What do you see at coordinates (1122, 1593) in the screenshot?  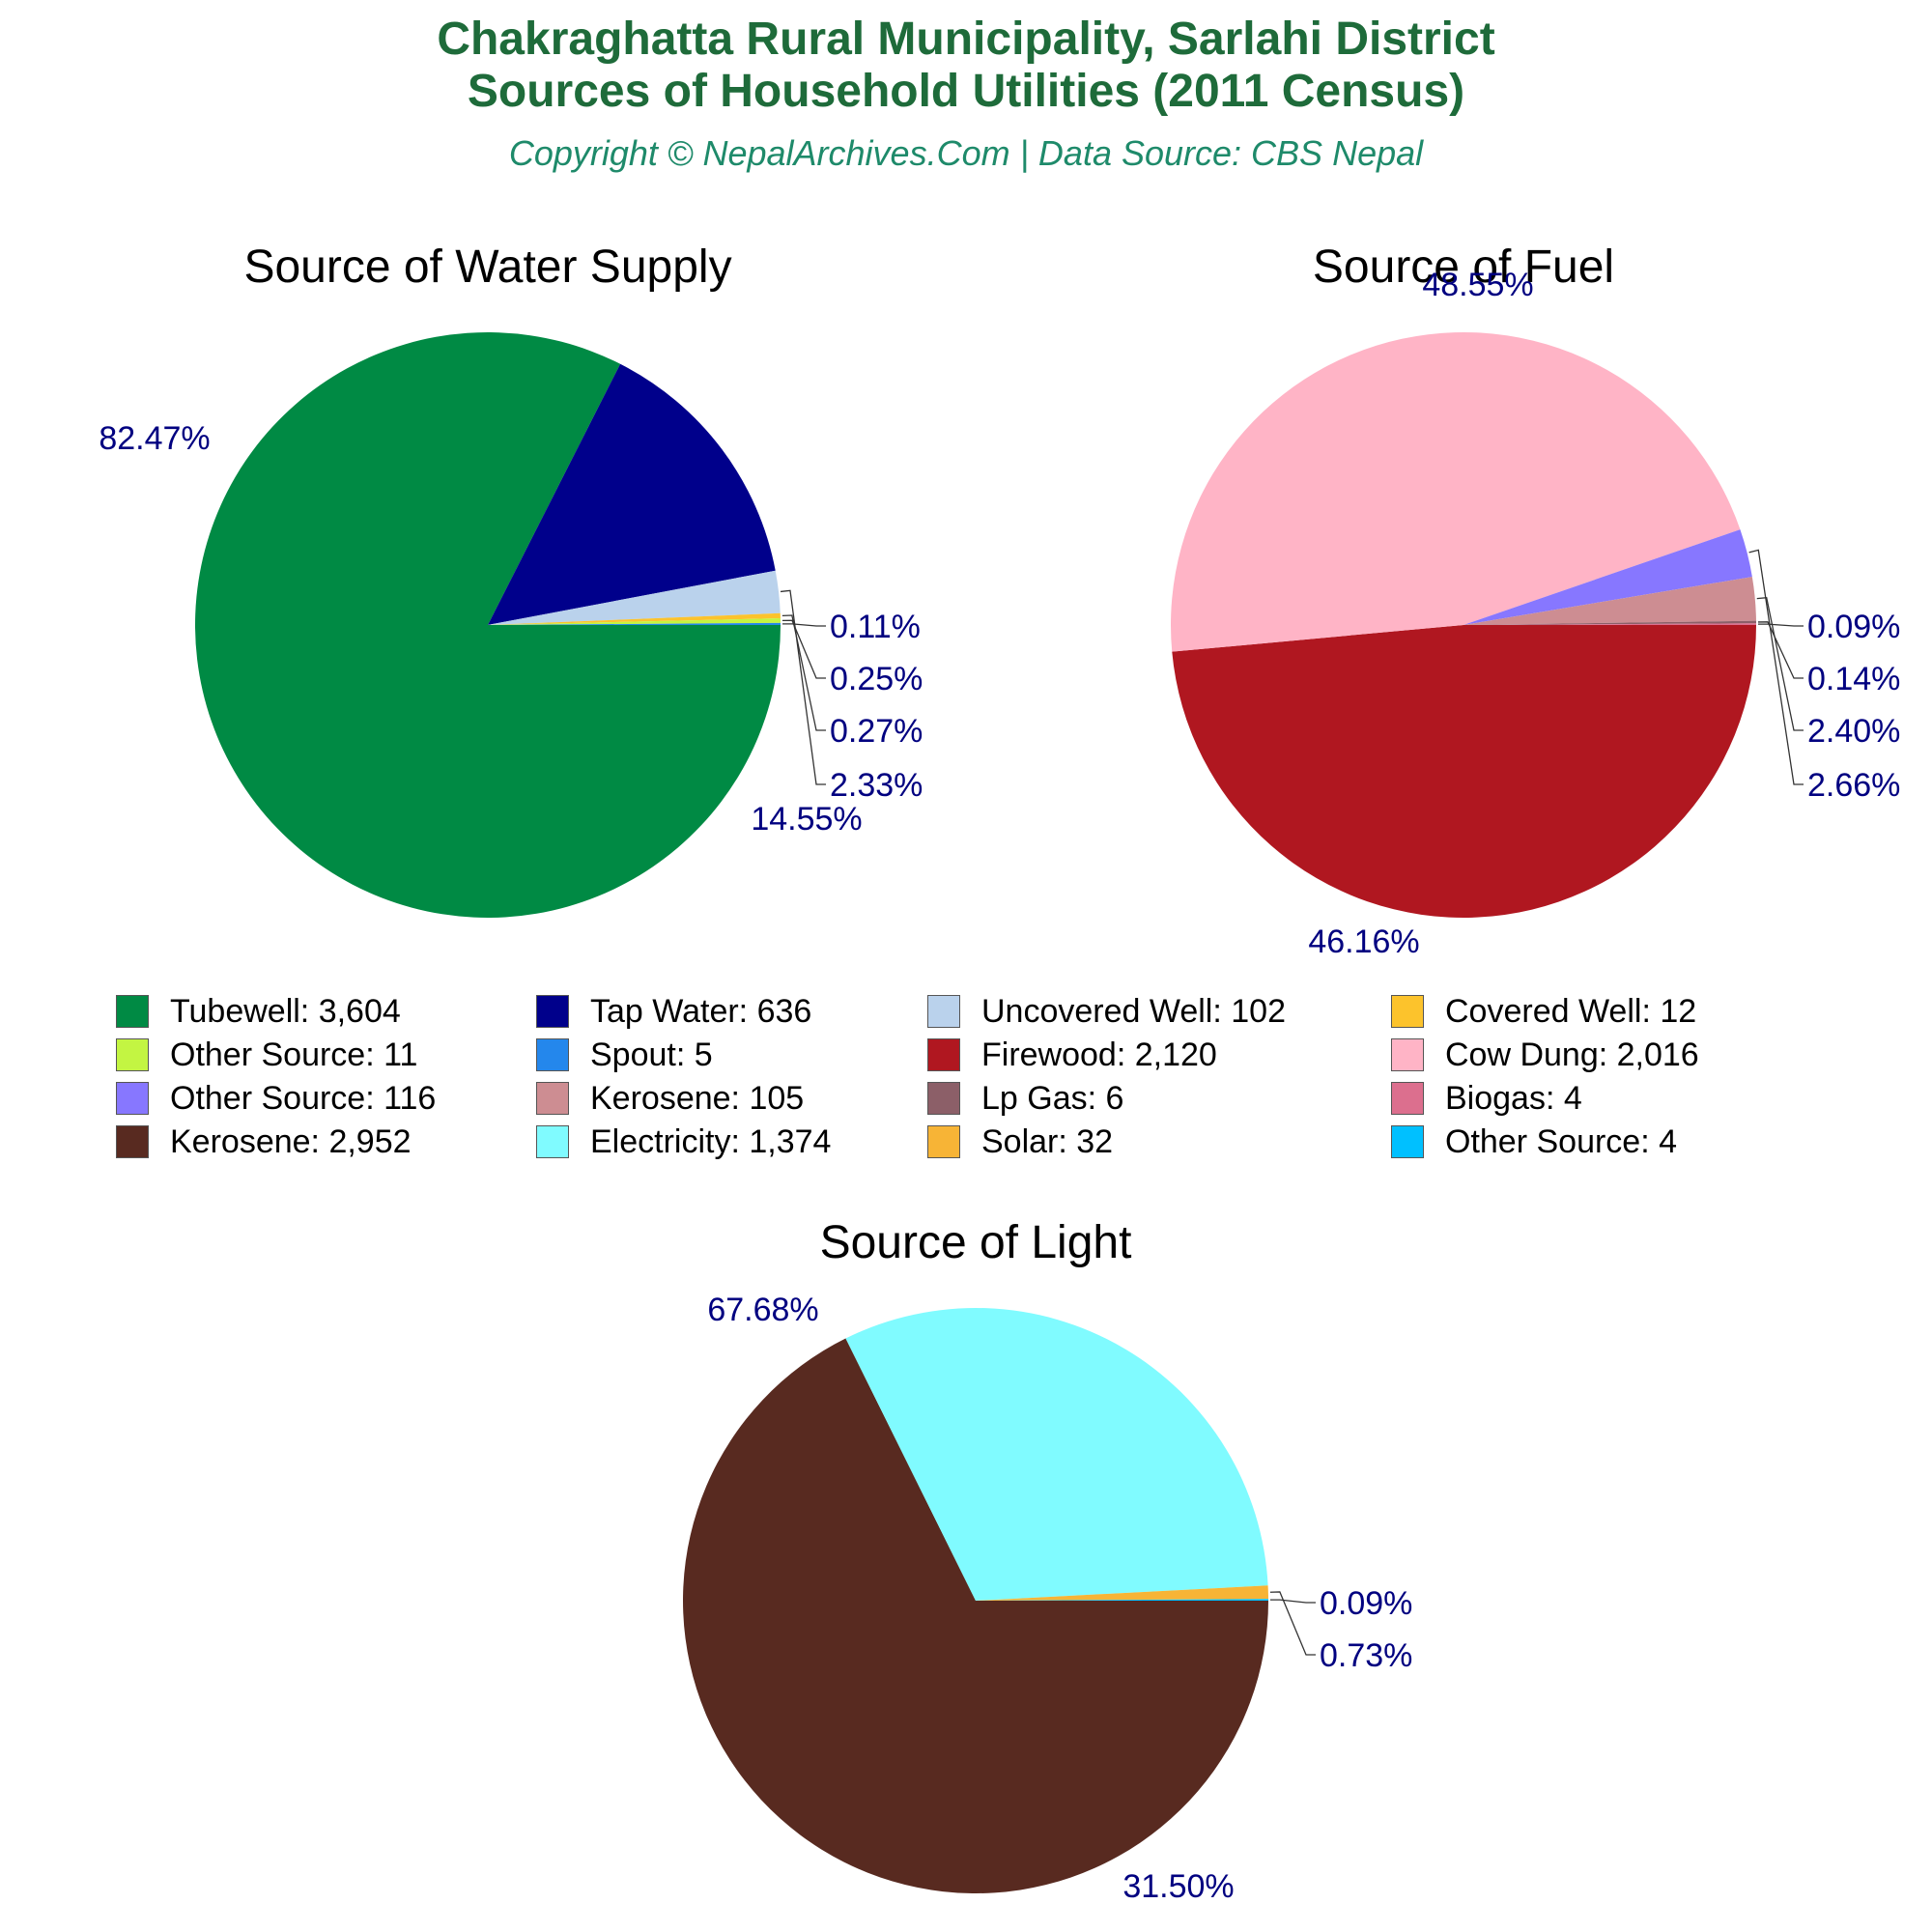 I see `pie-slice-solar` at bounding box center [1122, 1593].